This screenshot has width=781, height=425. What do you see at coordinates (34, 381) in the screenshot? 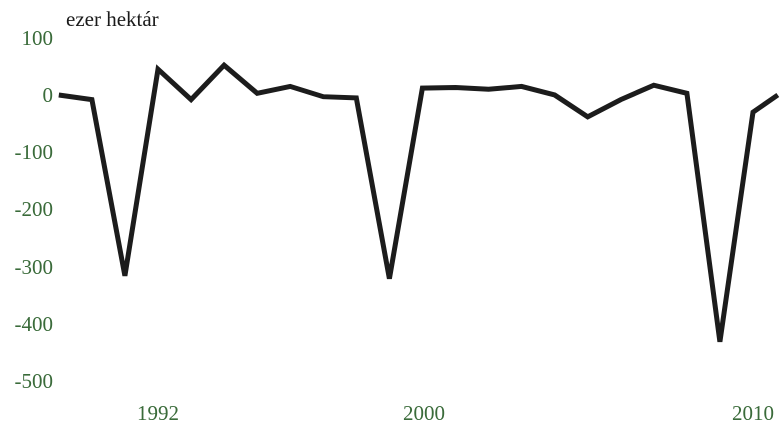
I see `y-tick-label: -500` at bounding box center [34, 381].